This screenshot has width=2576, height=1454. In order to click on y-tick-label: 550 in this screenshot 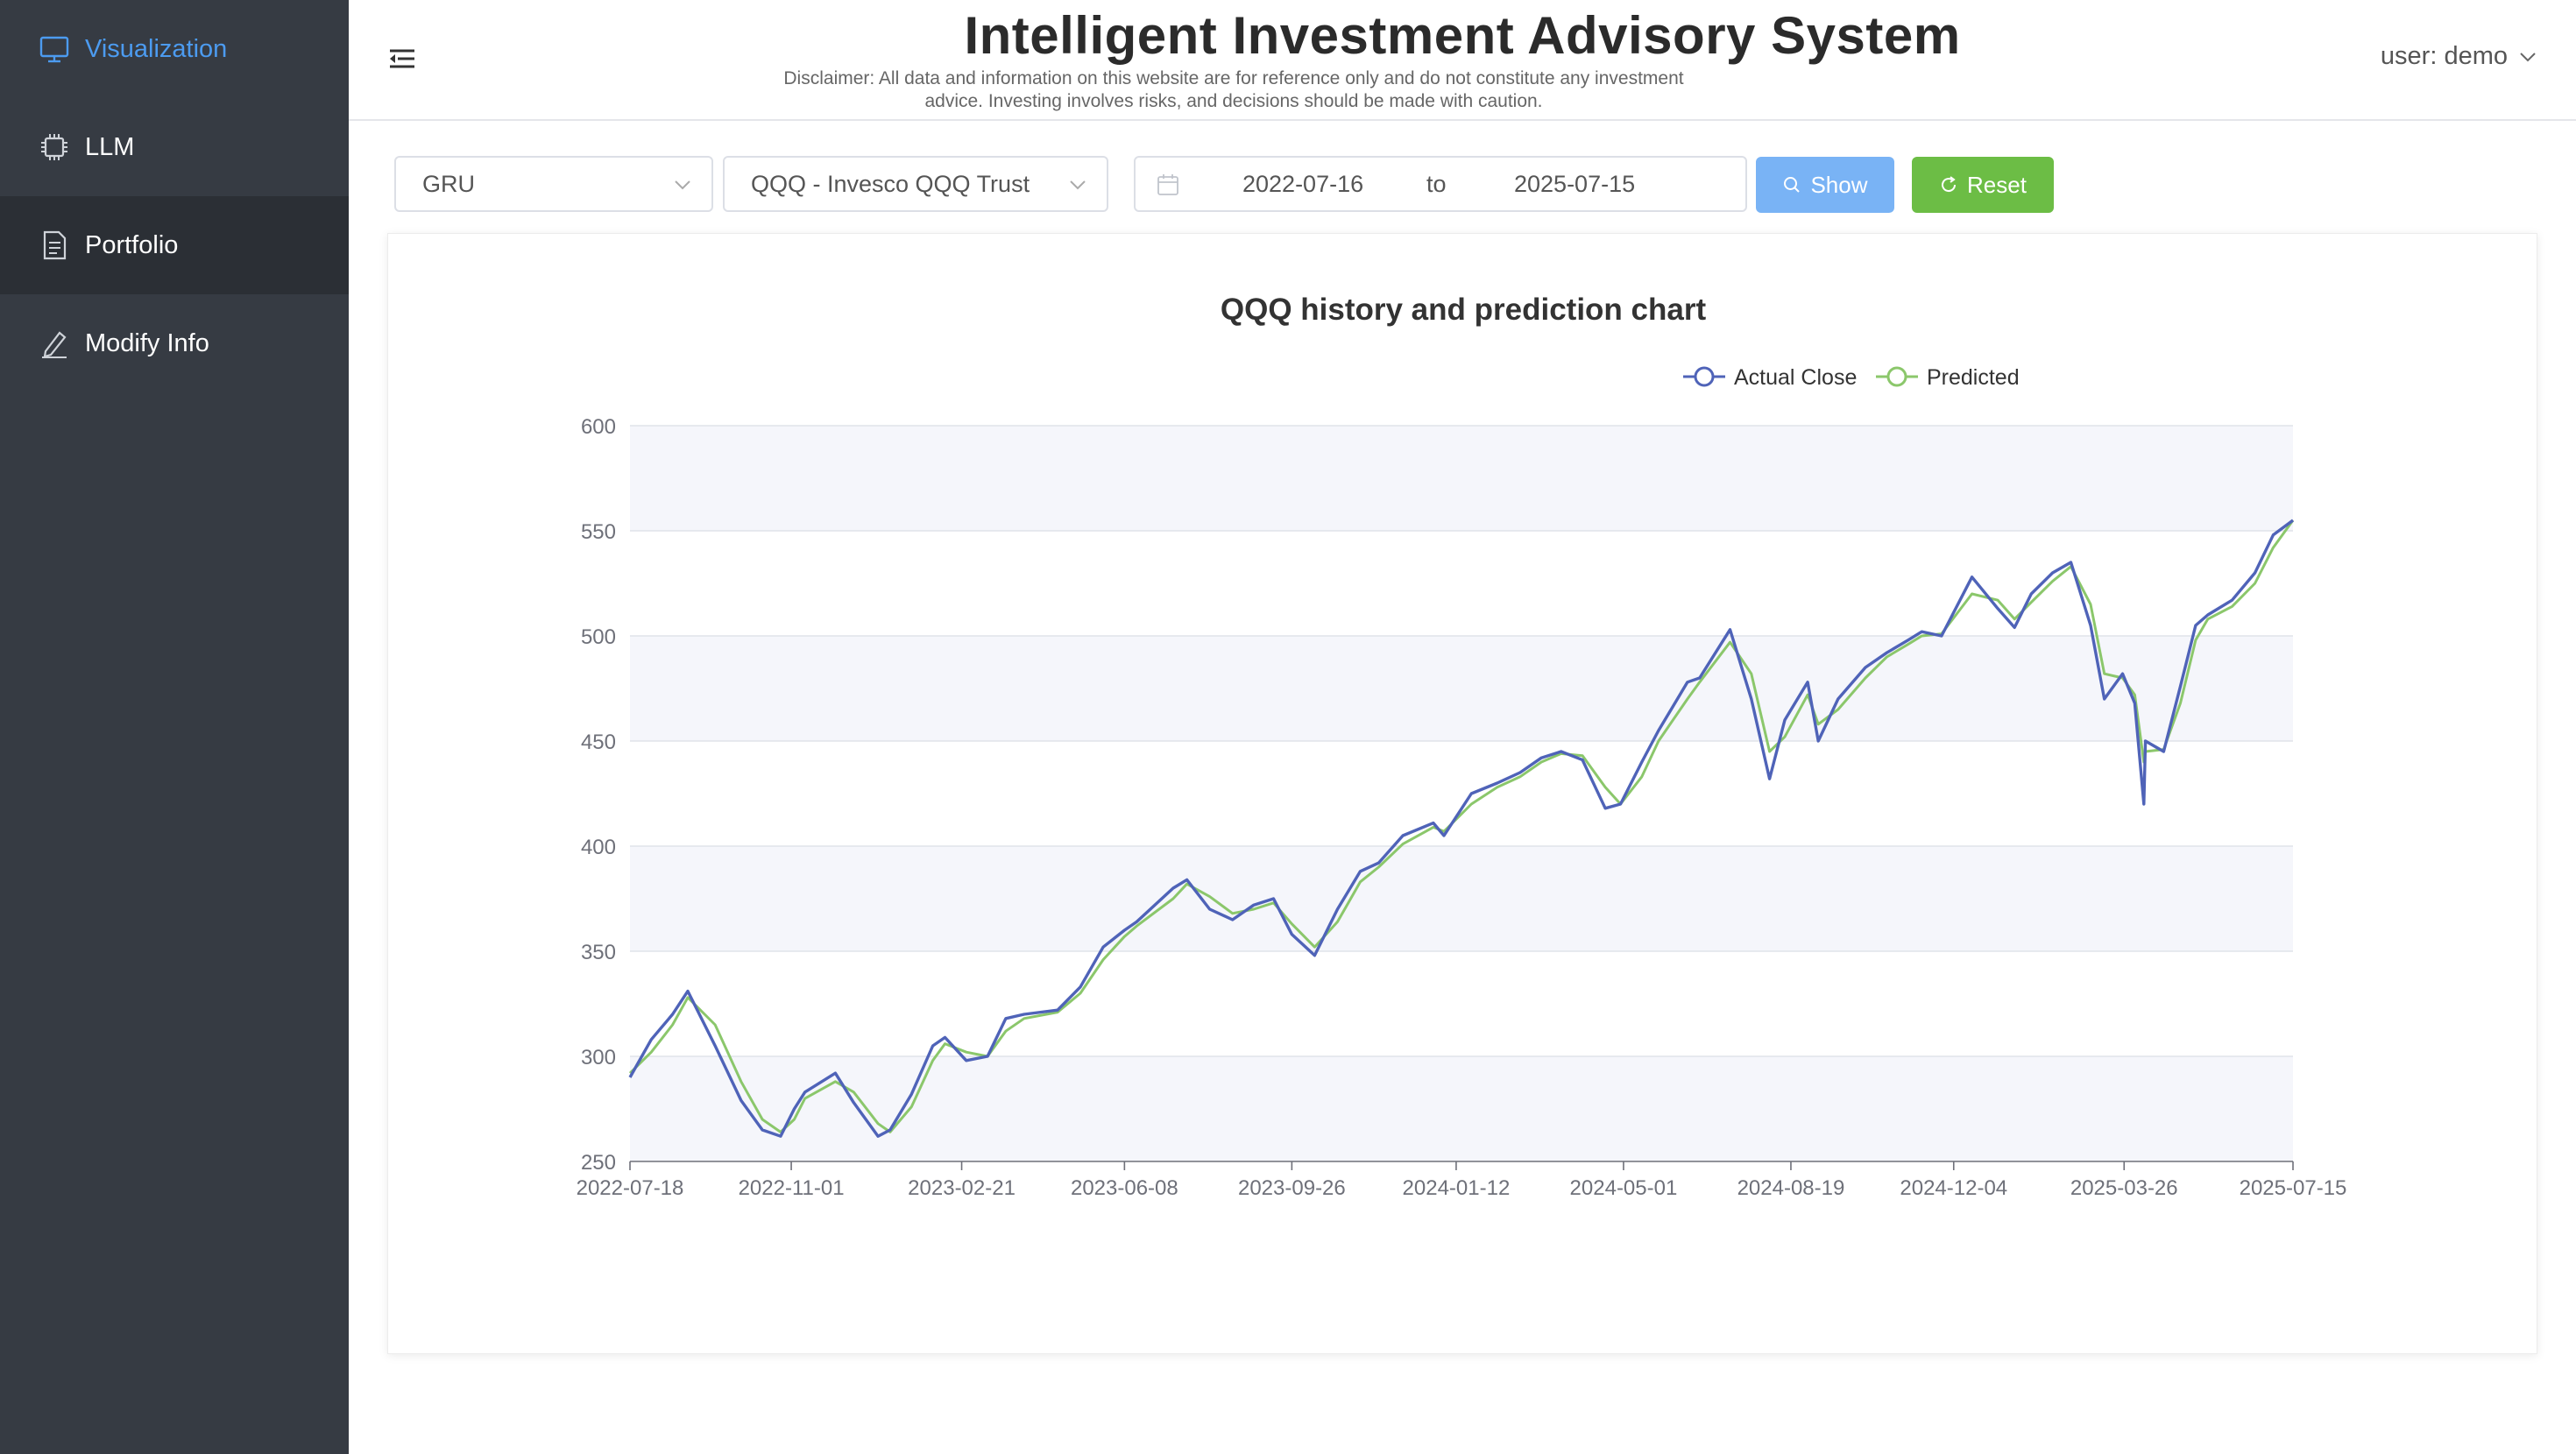, I will do `click(598, 532)`.